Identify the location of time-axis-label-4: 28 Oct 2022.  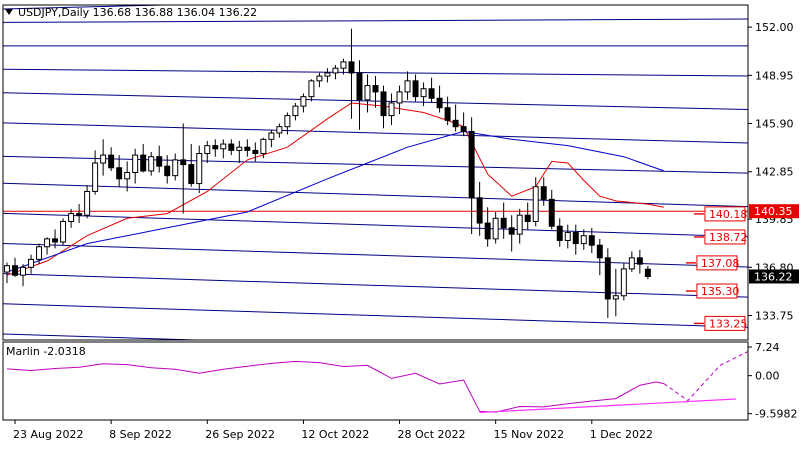
(432, 434).